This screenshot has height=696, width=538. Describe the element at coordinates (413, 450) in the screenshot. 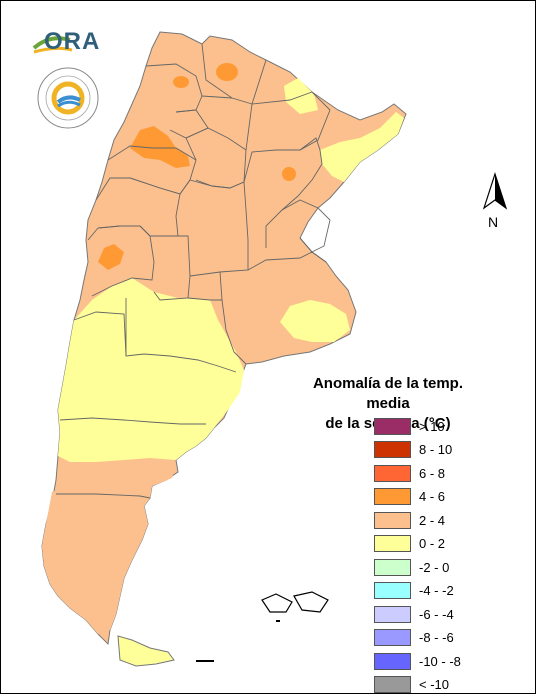

I see `legend-item: 8 - 10` at that location.